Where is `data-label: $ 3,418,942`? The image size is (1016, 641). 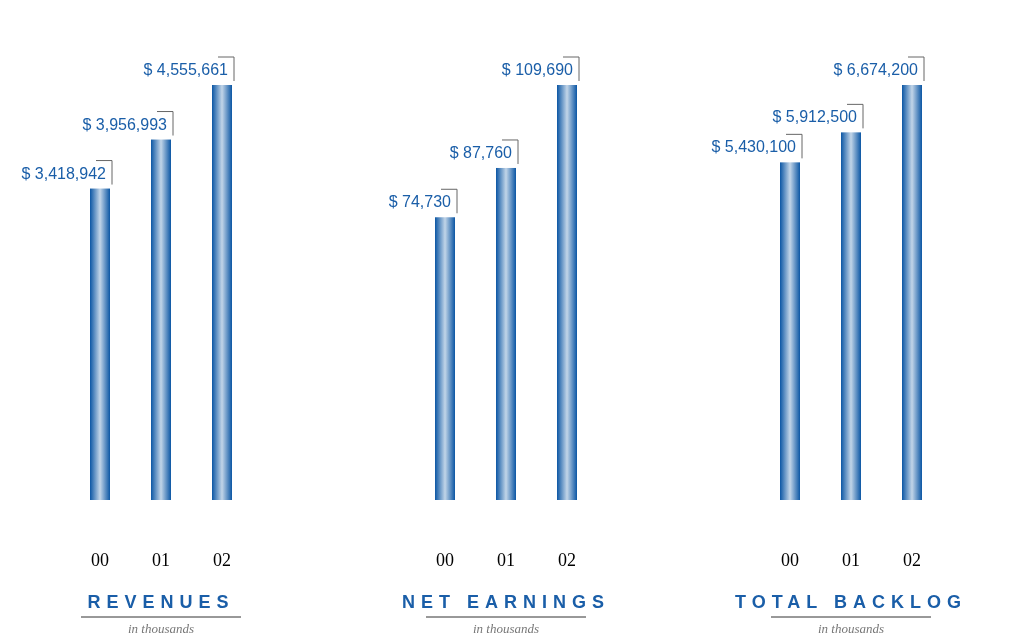
data-label: $ 3,418,942 is located at coordinates (64, 173).